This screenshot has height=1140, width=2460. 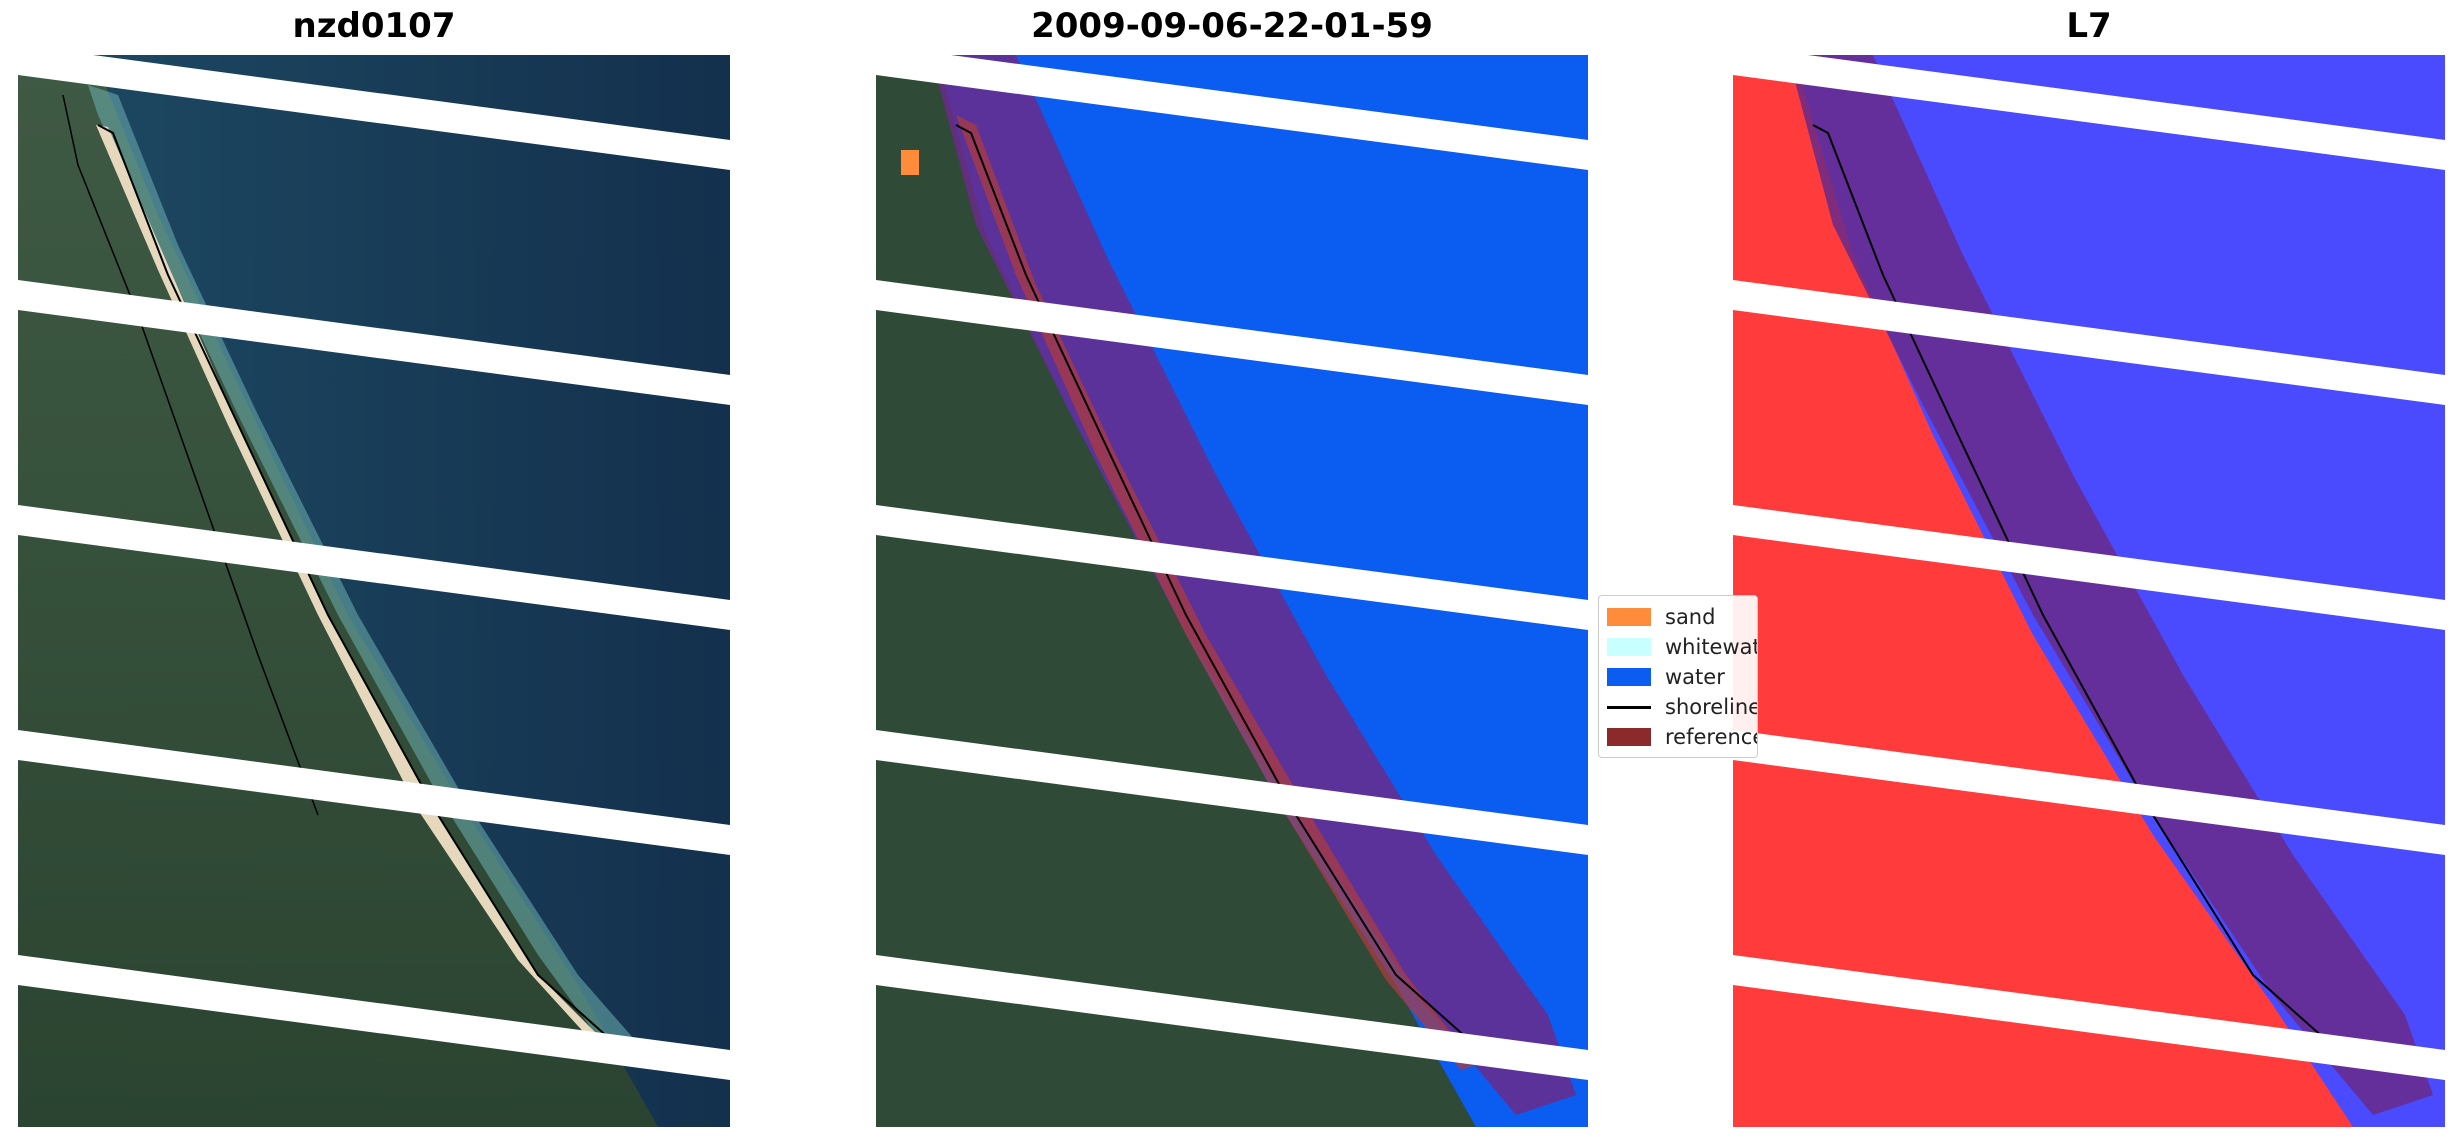 What do you see at coordinates (374, 26) in the screenshot?
I see `panel-title-rgb: nzd0107` at bounding box center [374, 26].